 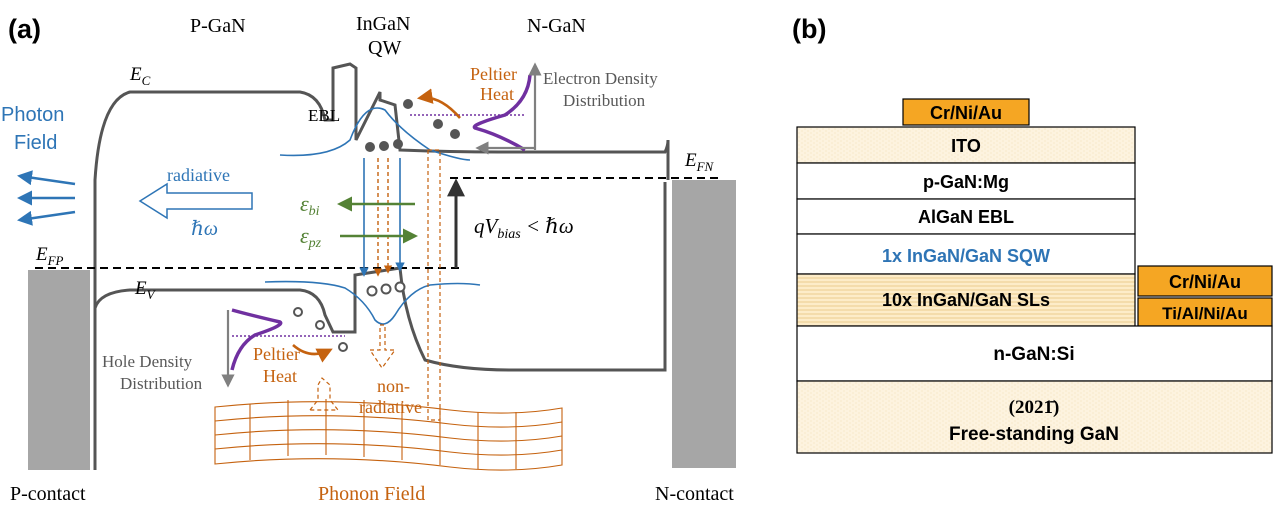 I want to click on layer-top-contact-label: Cr/Ni/Au, so click(x=966, y=113).